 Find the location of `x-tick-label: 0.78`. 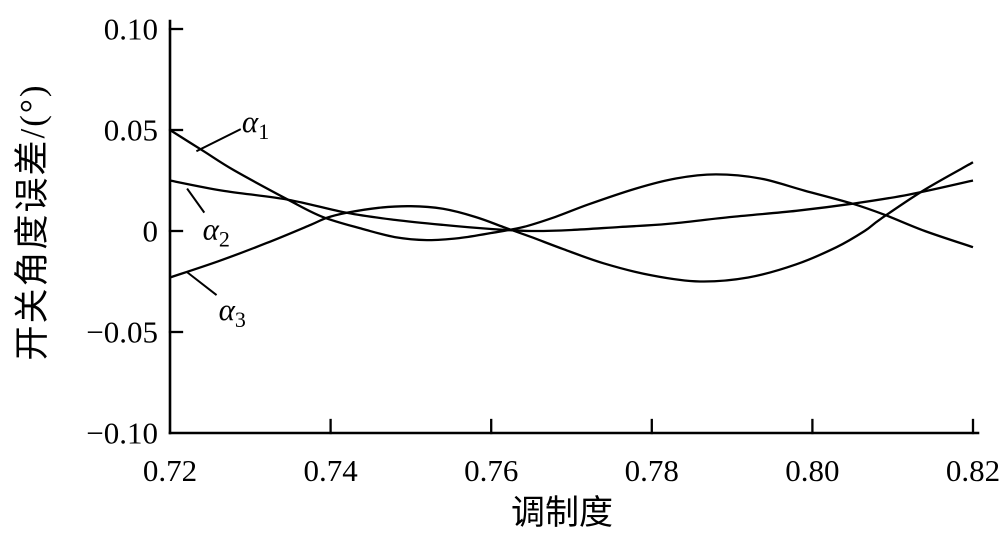

x-tick-label: 0.78 is located at coordinates (652, 470).